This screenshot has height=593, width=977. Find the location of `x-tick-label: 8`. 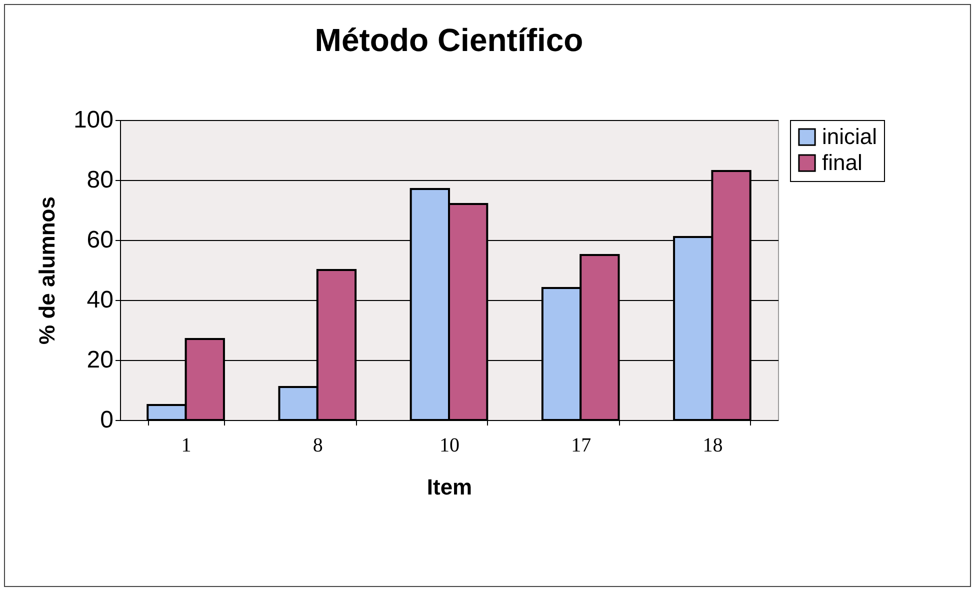

x-tick-label: 8 is located at coordinates (317, 445).